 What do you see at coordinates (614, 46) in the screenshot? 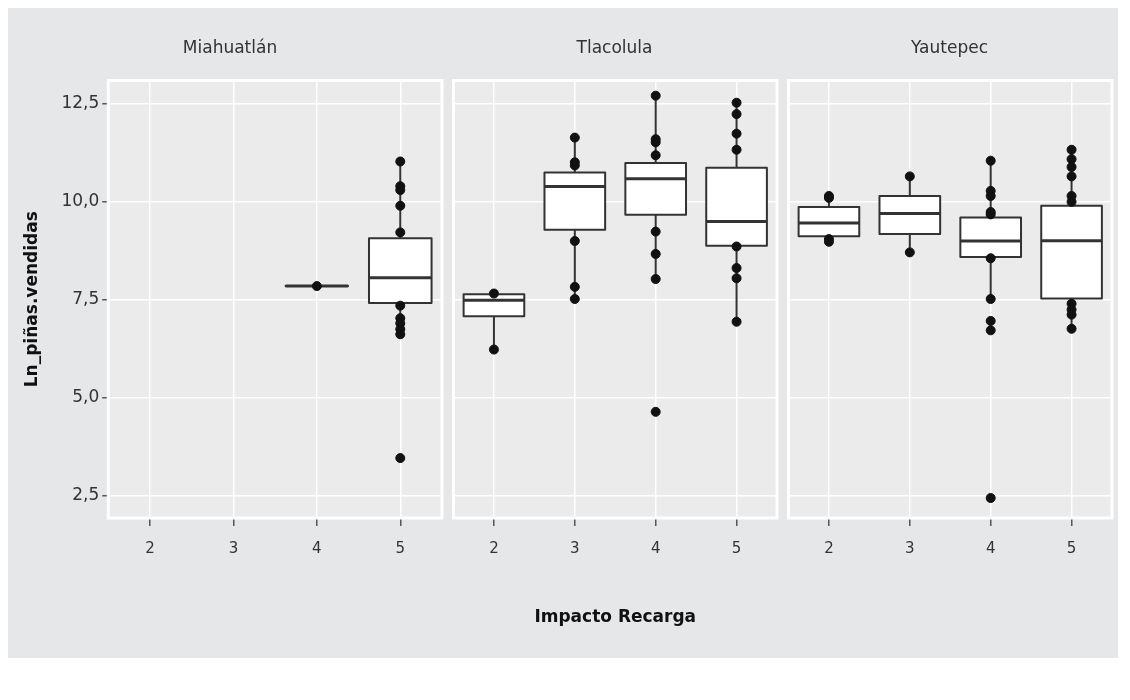
I see `chart-title: Tlacolula` at bounding box center [614, 46].